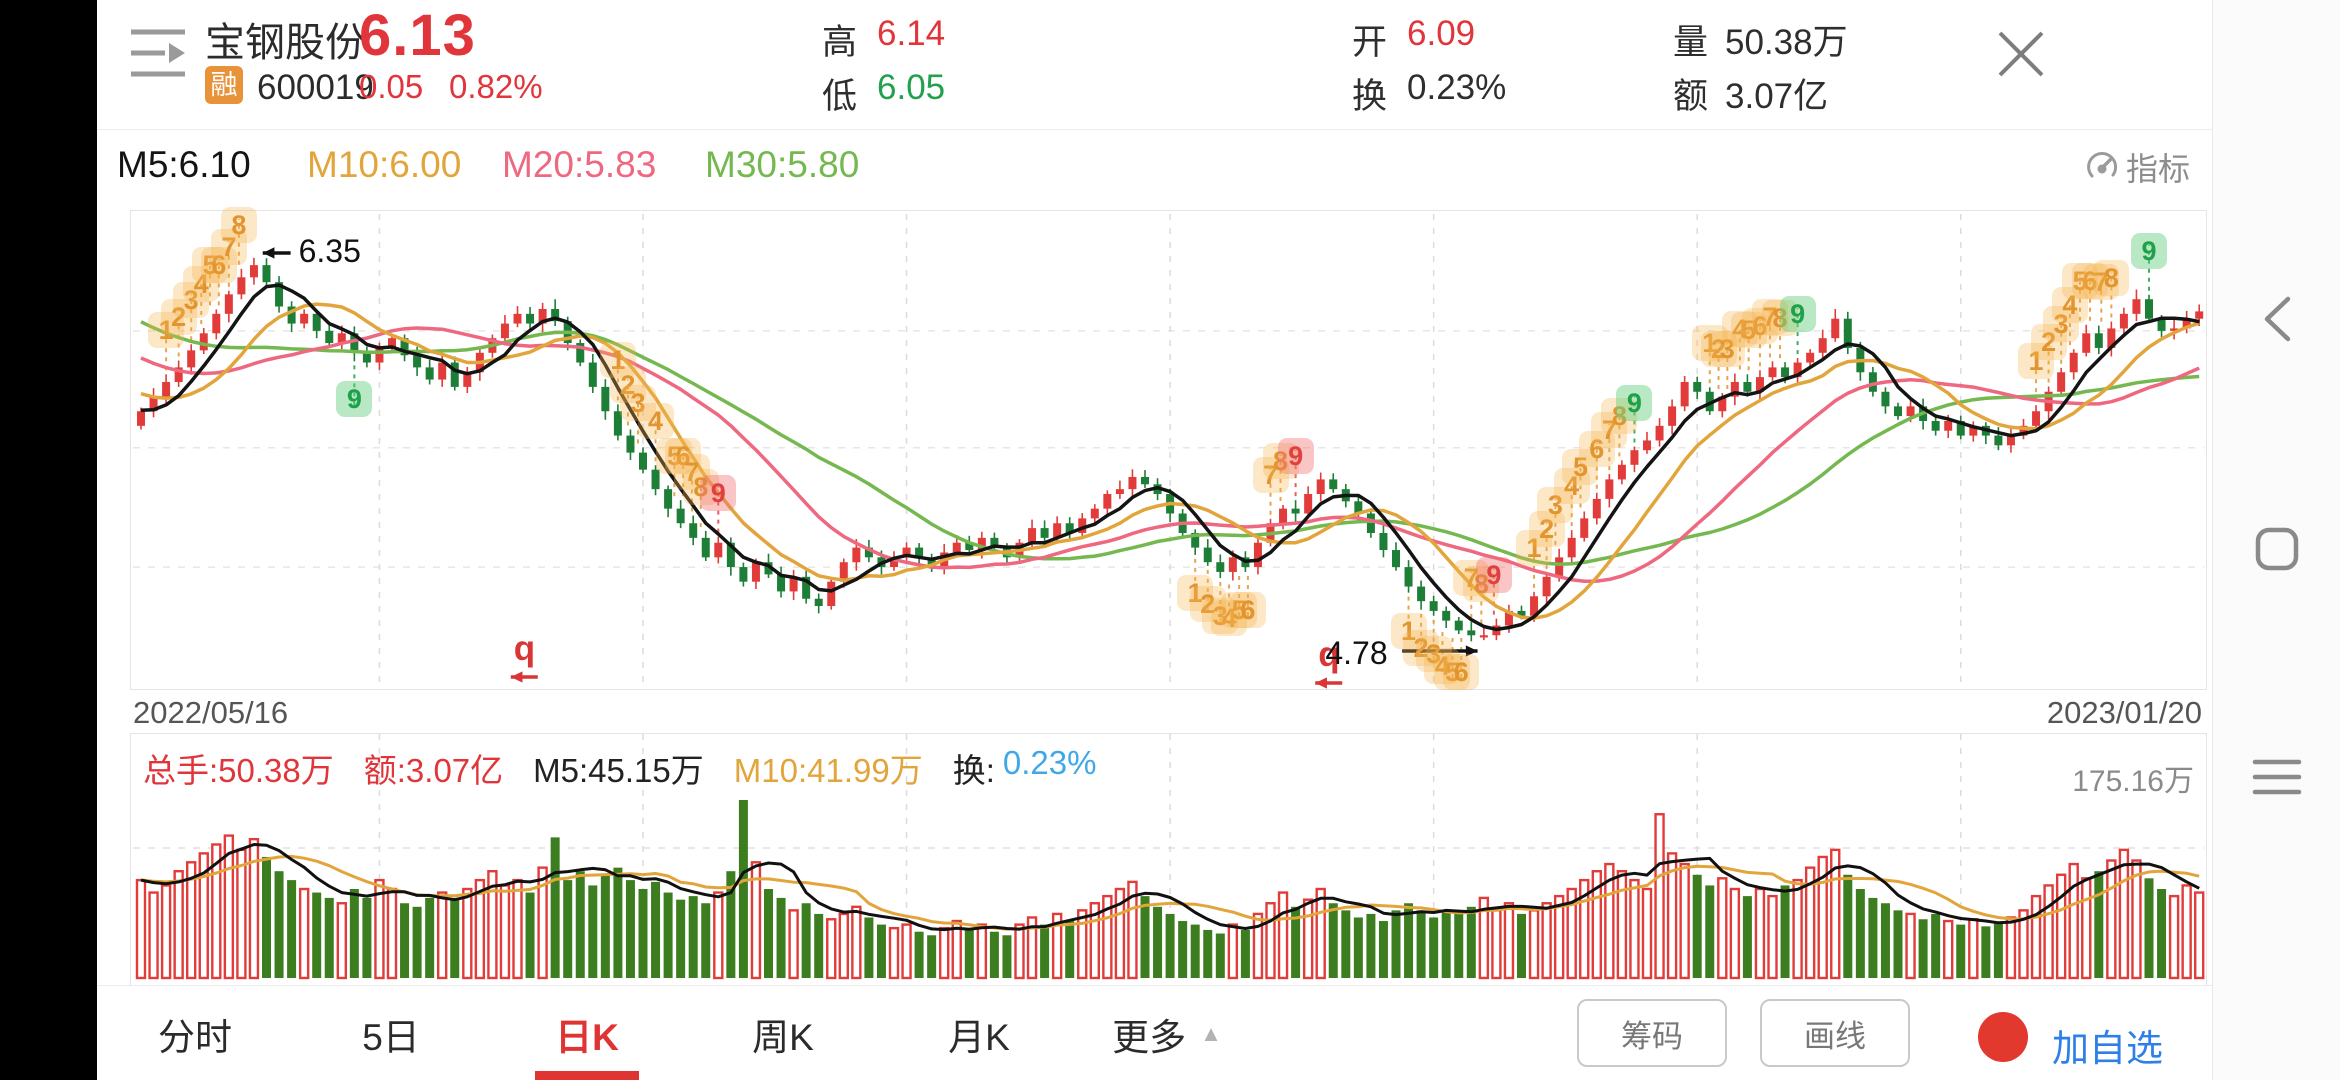 The width and height of the screenshot is (2340, 1080). What do you see at coordinates (1835, 1033) in the screenshot?
I see `drawline-button: 画线` at bounding box center [1835, 1033].